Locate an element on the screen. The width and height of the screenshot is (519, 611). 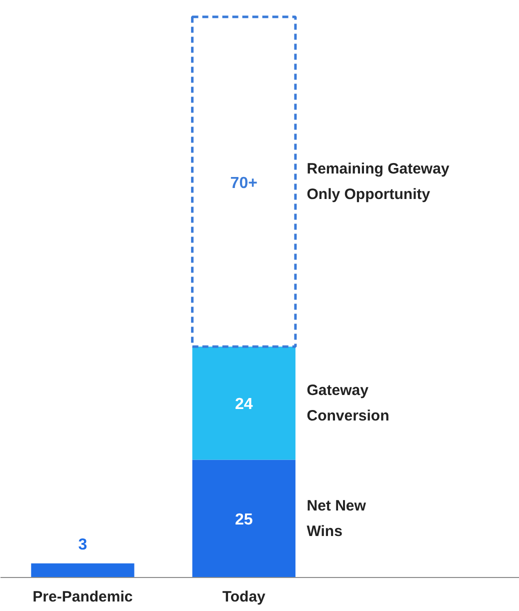
x-tick-label: Pre-Pandemic is located at coordinates (82, 597).